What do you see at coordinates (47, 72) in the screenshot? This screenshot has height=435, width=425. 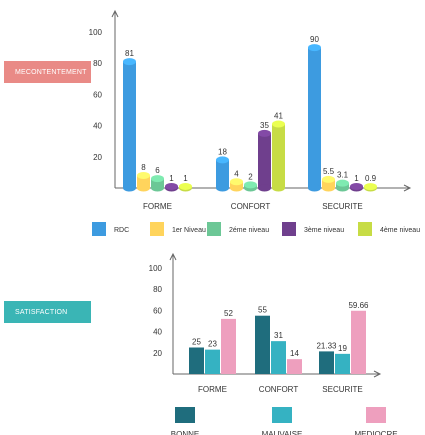 I see `mecontentement-label: MECONTENTEMENT` at bounding box center [47, 72].